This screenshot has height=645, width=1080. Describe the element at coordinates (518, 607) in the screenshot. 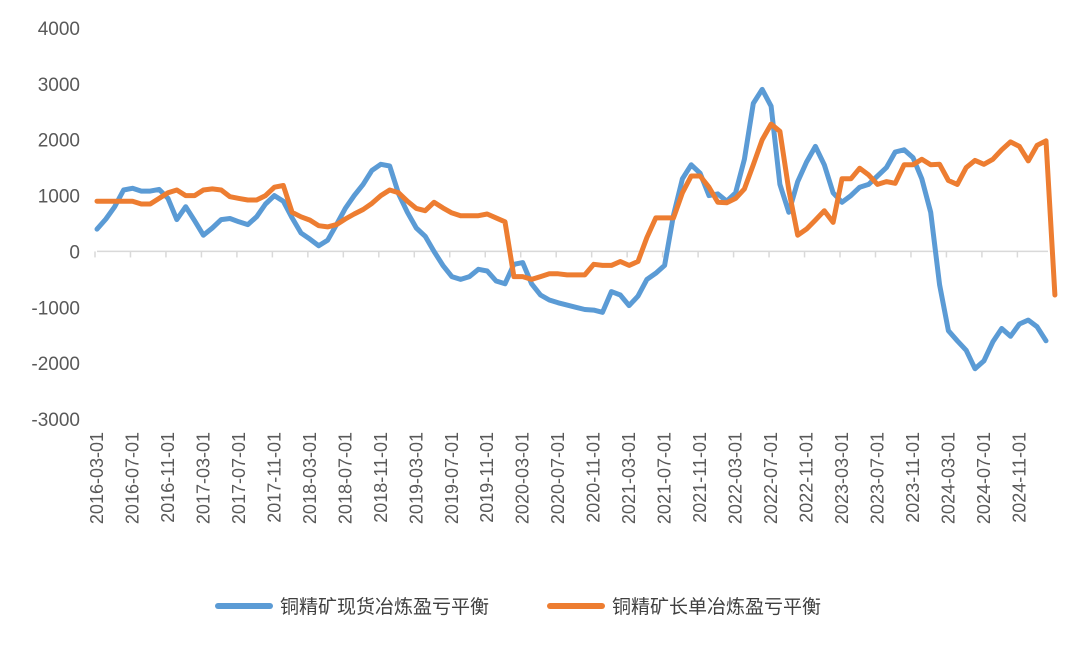

I see `legend: 铜精矿现货冶炼盈亏平衡 铜精矿长单冶炼盈亏平衡` at that location.